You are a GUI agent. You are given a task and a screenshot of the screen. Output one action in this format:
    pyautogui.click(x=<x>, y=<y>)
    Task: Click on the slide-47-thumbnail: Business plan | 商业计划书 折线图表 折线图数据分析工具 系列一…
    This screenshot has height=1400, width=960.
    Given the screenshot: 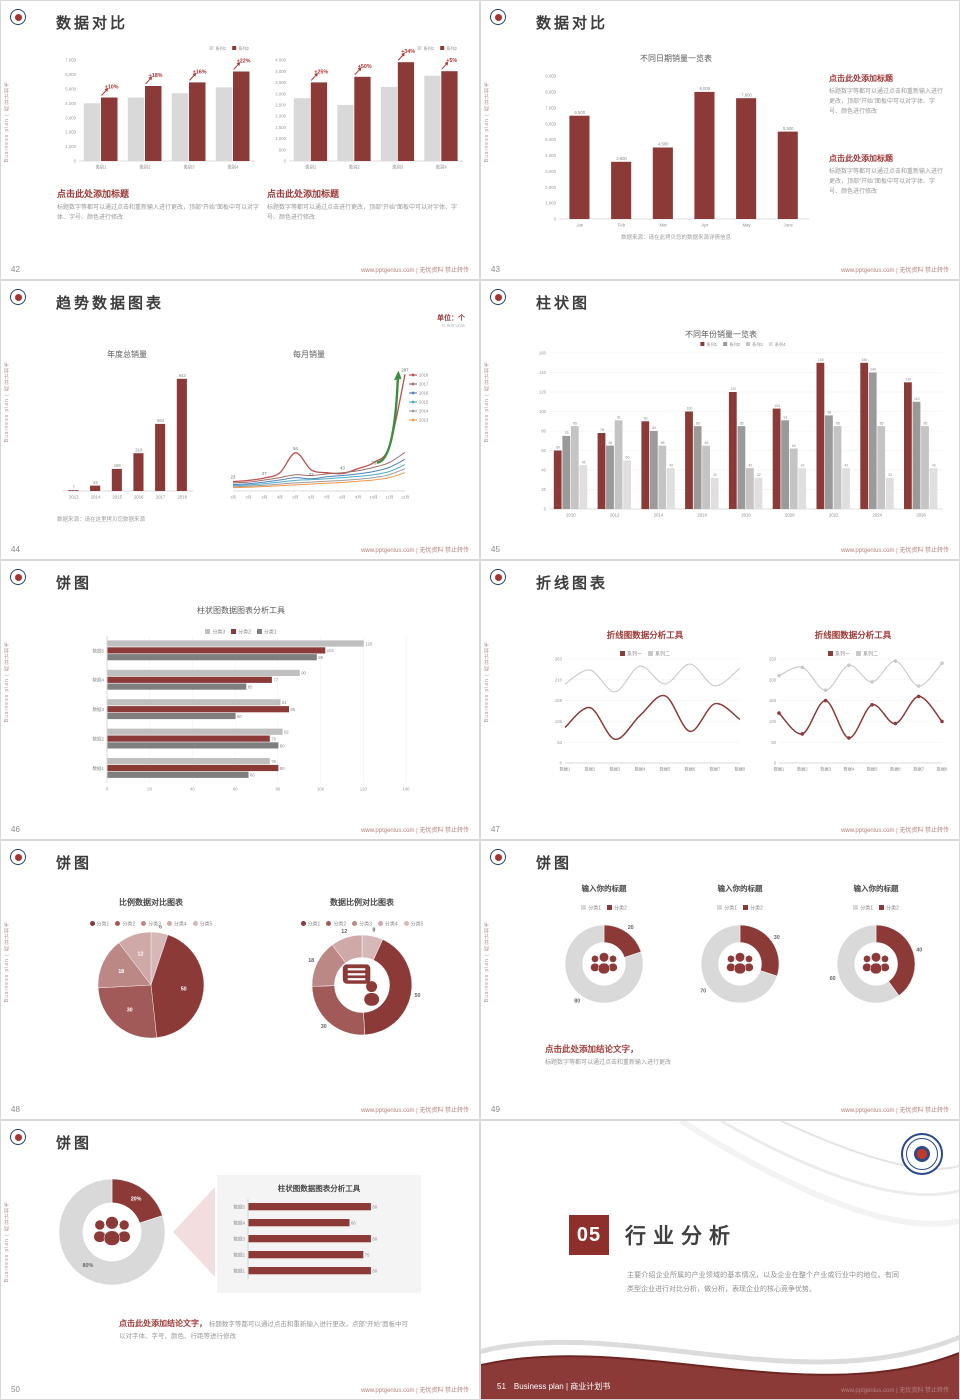 What is the action you would take?
    pyautogui.click(x=720, y=700)
    